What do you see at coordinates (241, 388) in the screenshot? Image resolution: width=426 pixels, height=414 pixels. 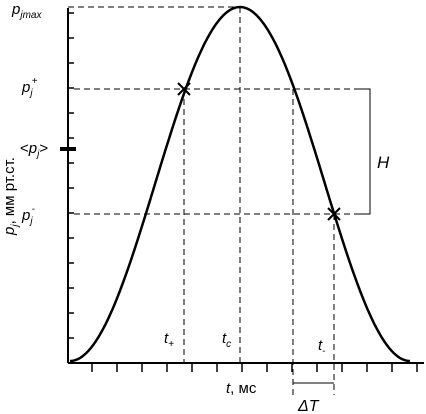 I see `x-axis-title: t, мс` at bounding box center [241, 388].